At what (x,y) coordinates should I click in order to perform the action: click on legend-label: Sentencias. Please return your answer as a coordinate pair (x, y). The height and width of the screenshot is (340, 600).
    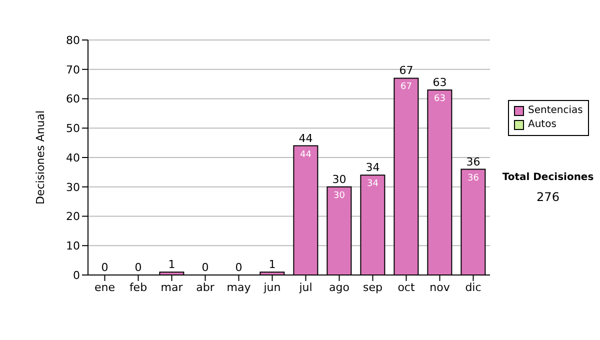
    Looking at the image, I should click on (555, 111).